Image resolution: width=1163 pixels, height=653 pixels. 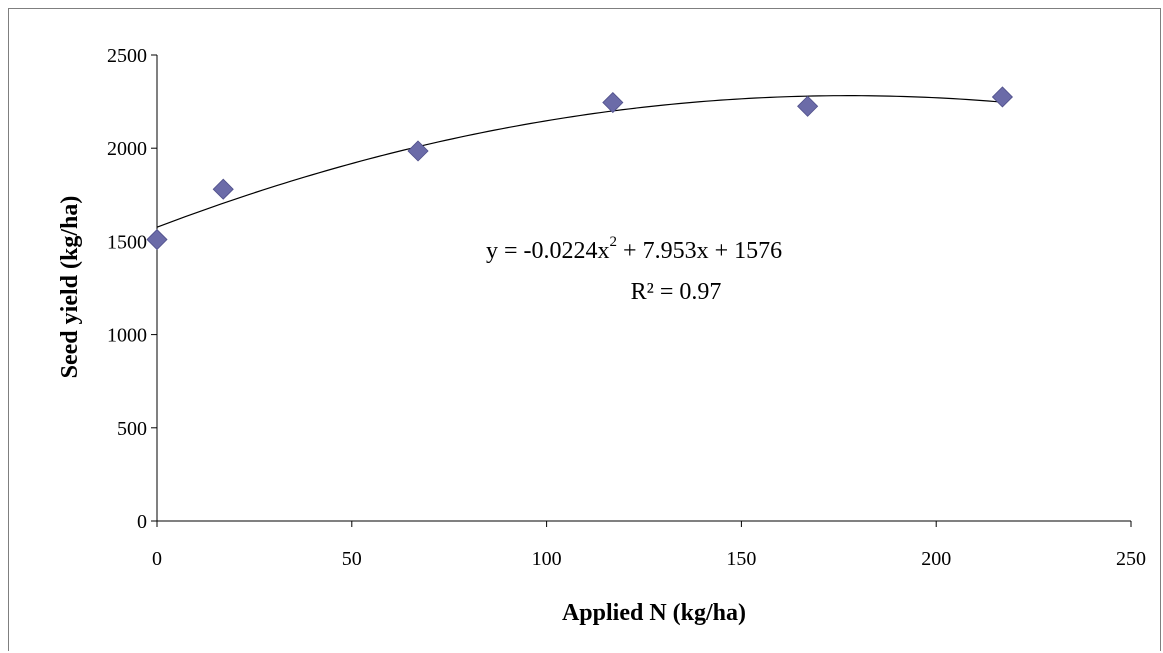 I want to click on trendline, so click(x=579, y=161).